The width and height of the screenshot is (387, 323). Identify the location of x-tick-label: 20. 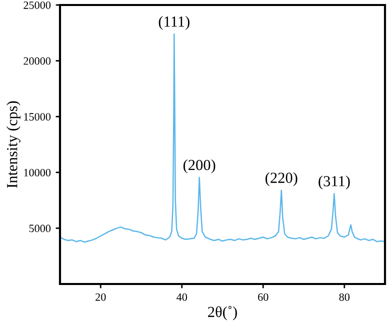
(101, 297).